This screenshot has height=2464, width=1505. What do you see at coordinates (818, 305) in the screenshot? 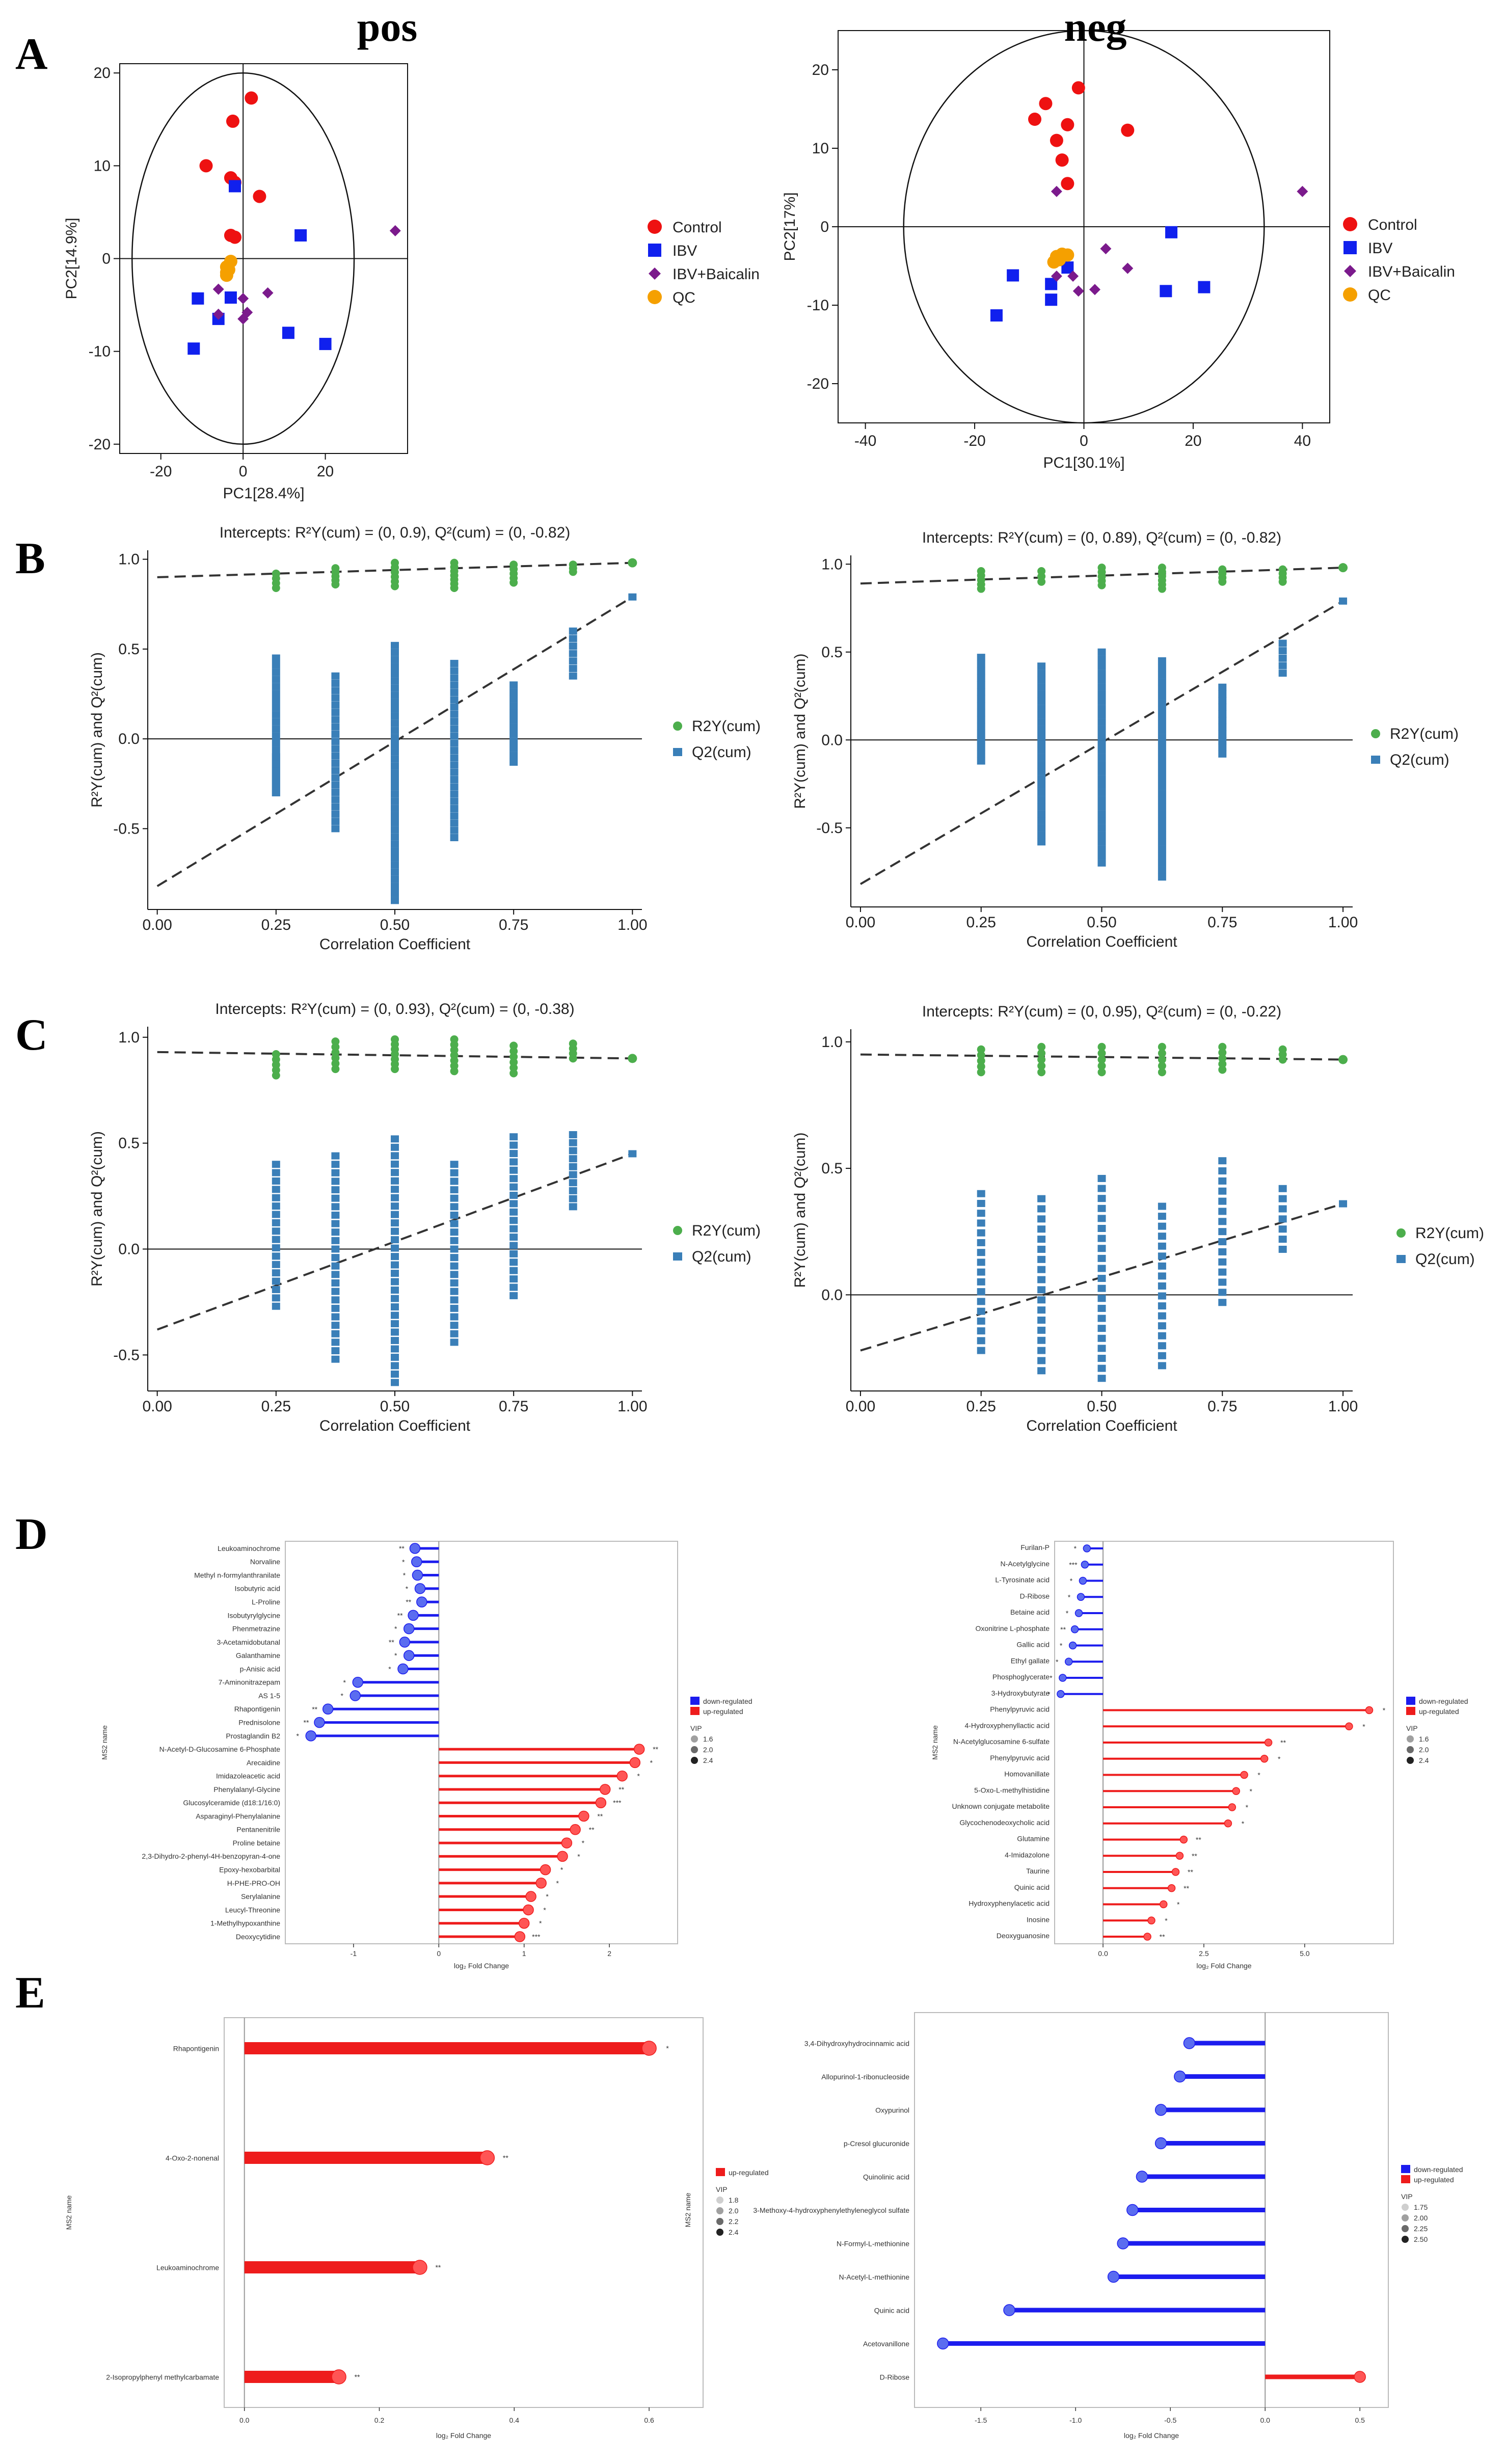
I see `y-tick-label: -10` at bounding box center [818, 305].